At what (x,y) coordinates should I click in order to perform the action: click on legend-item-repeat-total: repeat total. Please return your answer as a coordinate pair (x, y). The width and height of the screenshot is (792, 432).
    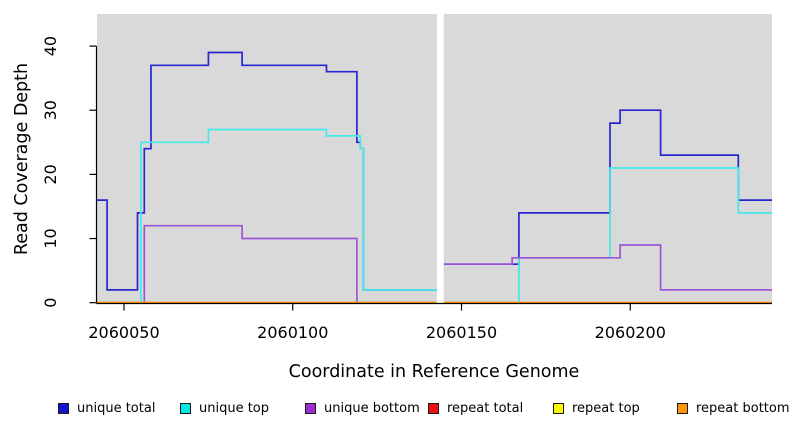
    Looking at the image, I should click on (476, 408).